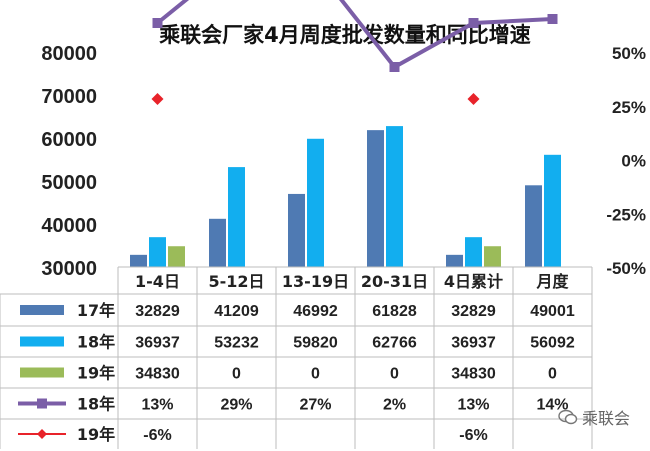  Describe the element at coordinates (42, 372) in the screenshot. I see `legend-key-19年` at that location.